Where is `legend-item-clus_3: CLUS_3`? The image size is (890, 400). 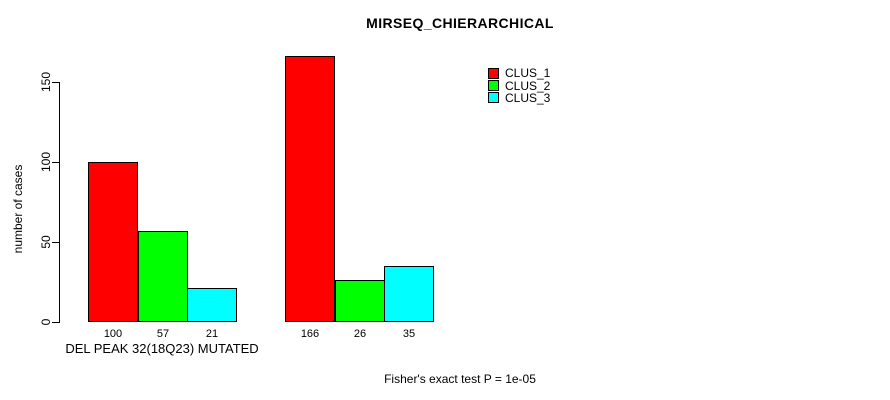
legend-item-clus_3: CLUS_3 is located at coordinates (519, 98).